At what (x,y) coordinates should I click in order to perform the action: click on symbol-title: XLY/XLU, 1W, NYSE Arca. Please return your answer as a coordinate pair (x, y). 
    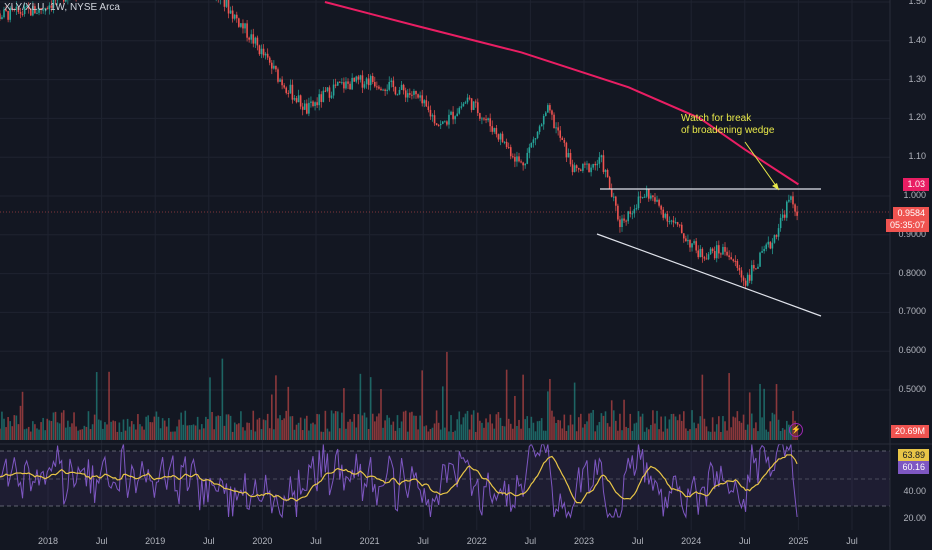
    Looking at the image, I should click on (62, 7).